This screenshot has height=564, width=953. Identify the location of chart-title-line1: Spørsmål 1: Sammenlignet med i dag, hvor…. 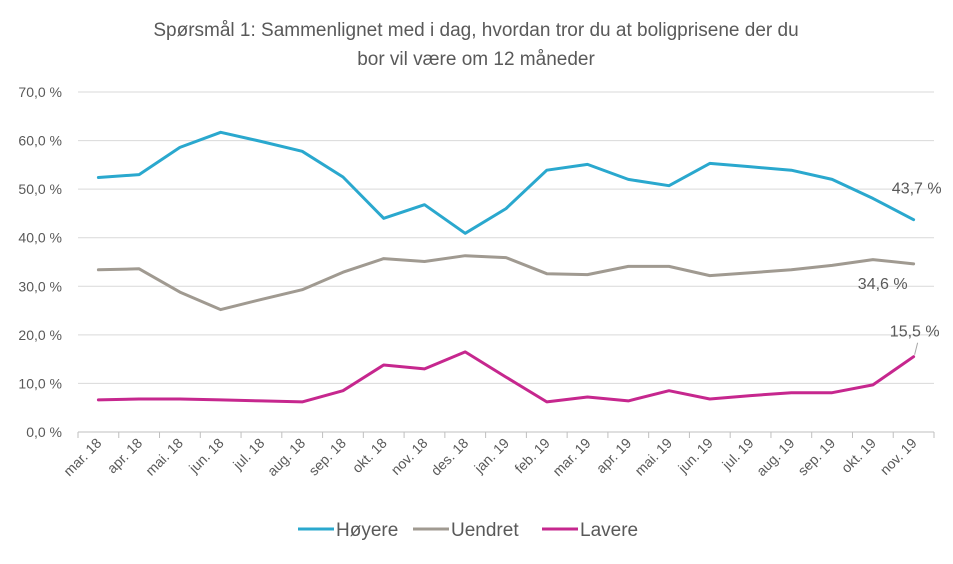
(475, 30).